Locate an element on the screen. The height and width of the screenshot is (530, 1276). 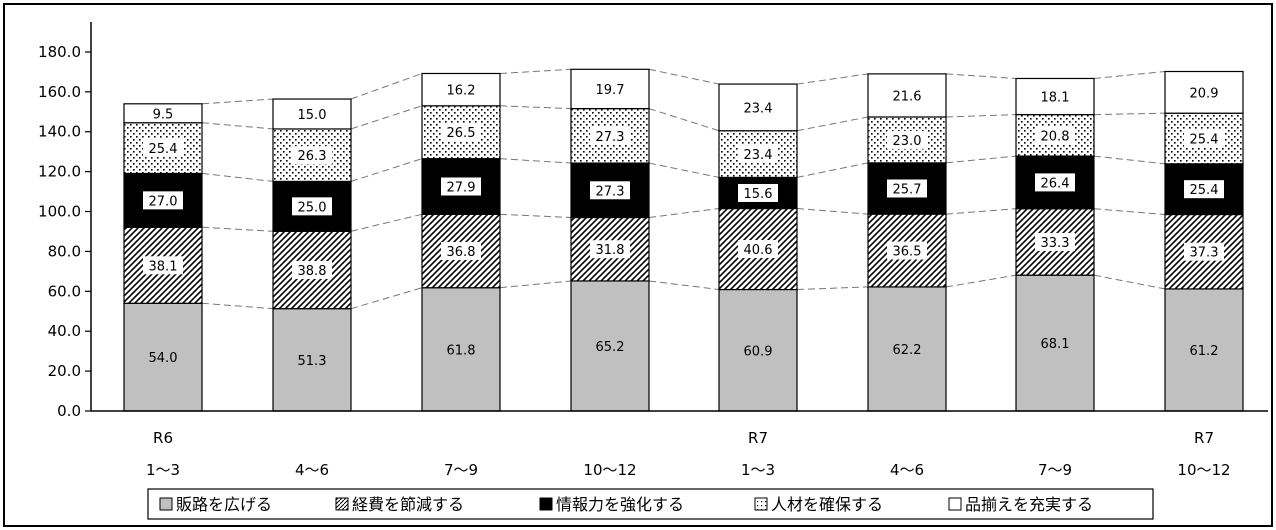
data-label: 38.1 is located at coordinates (163, 266).